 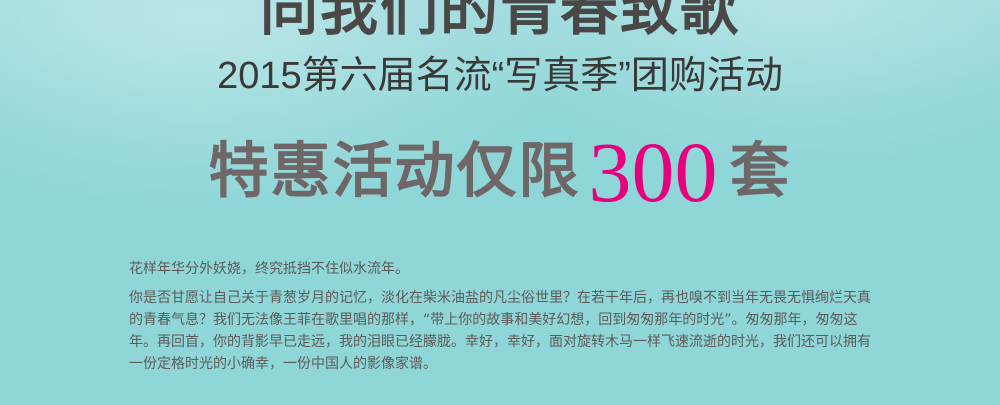 I want to click on headline-suffix: 套, so click(x=760, y=171).